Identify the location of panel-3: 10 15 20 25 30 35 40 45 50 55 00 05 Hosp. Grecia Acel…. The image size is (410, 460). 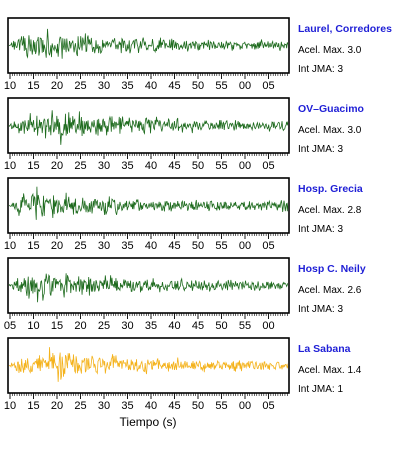
(183, 214).